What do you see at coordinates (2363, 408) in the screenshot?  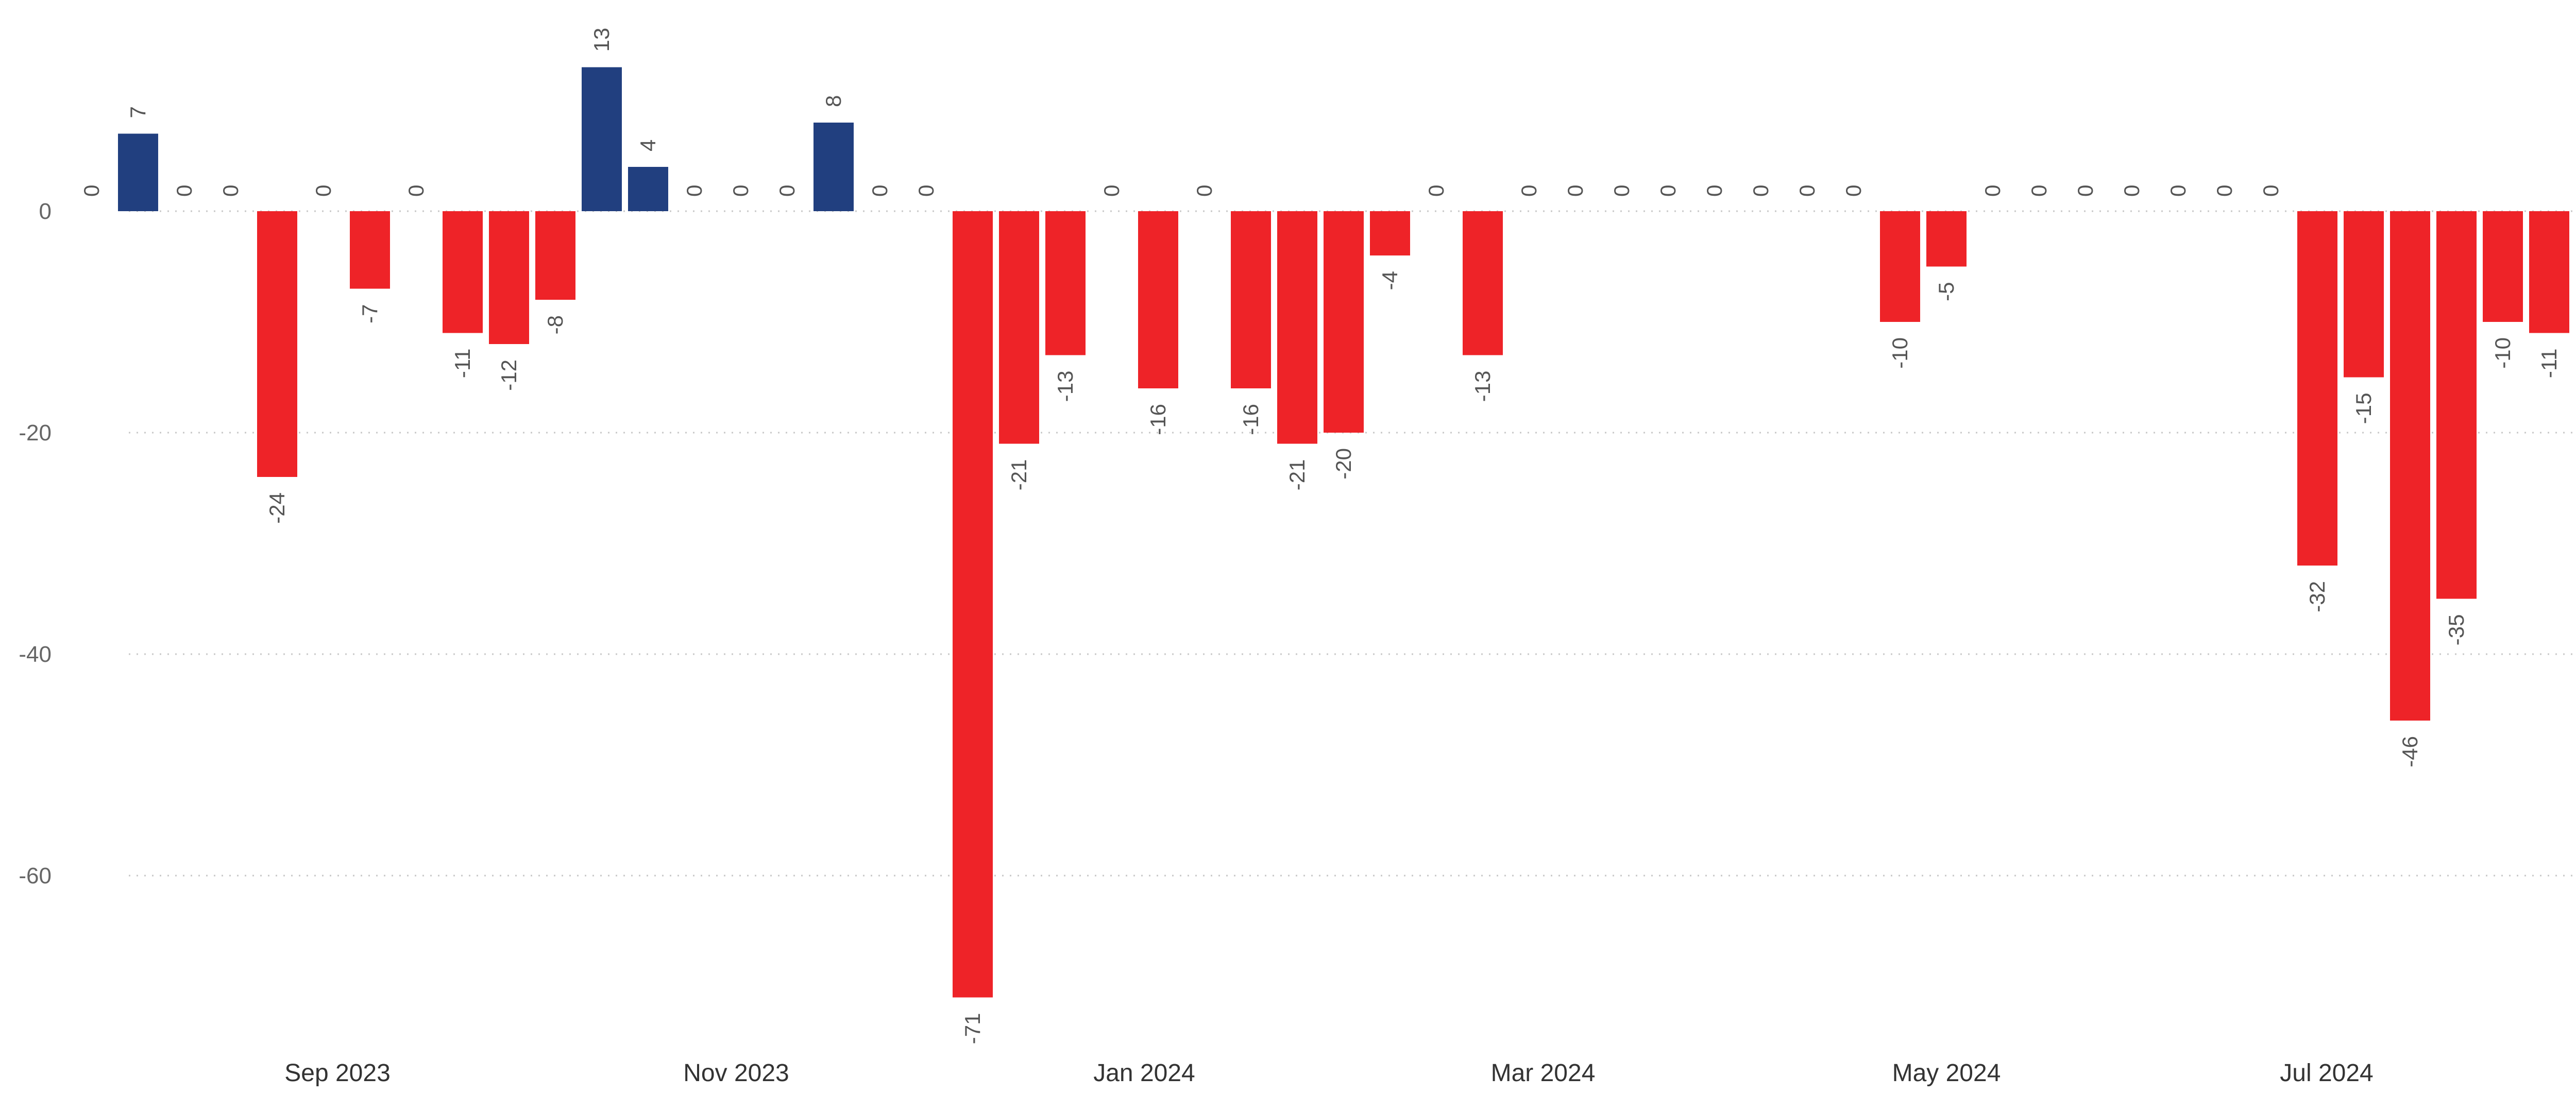 I see `data-label: -15` at bounding box center [2363, 408].